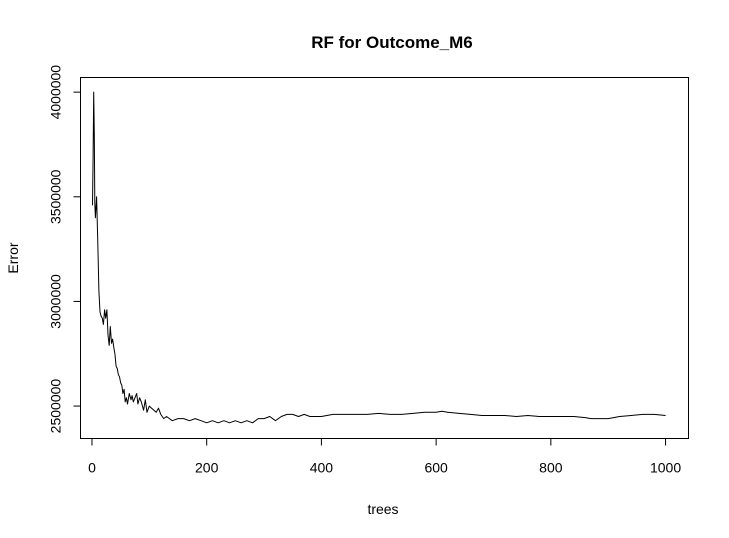 This screenshot has height=538, width=729. Describe the element at coordinates (92, 468) in the screenshot. I see `x-tick-label: 0` at that location.